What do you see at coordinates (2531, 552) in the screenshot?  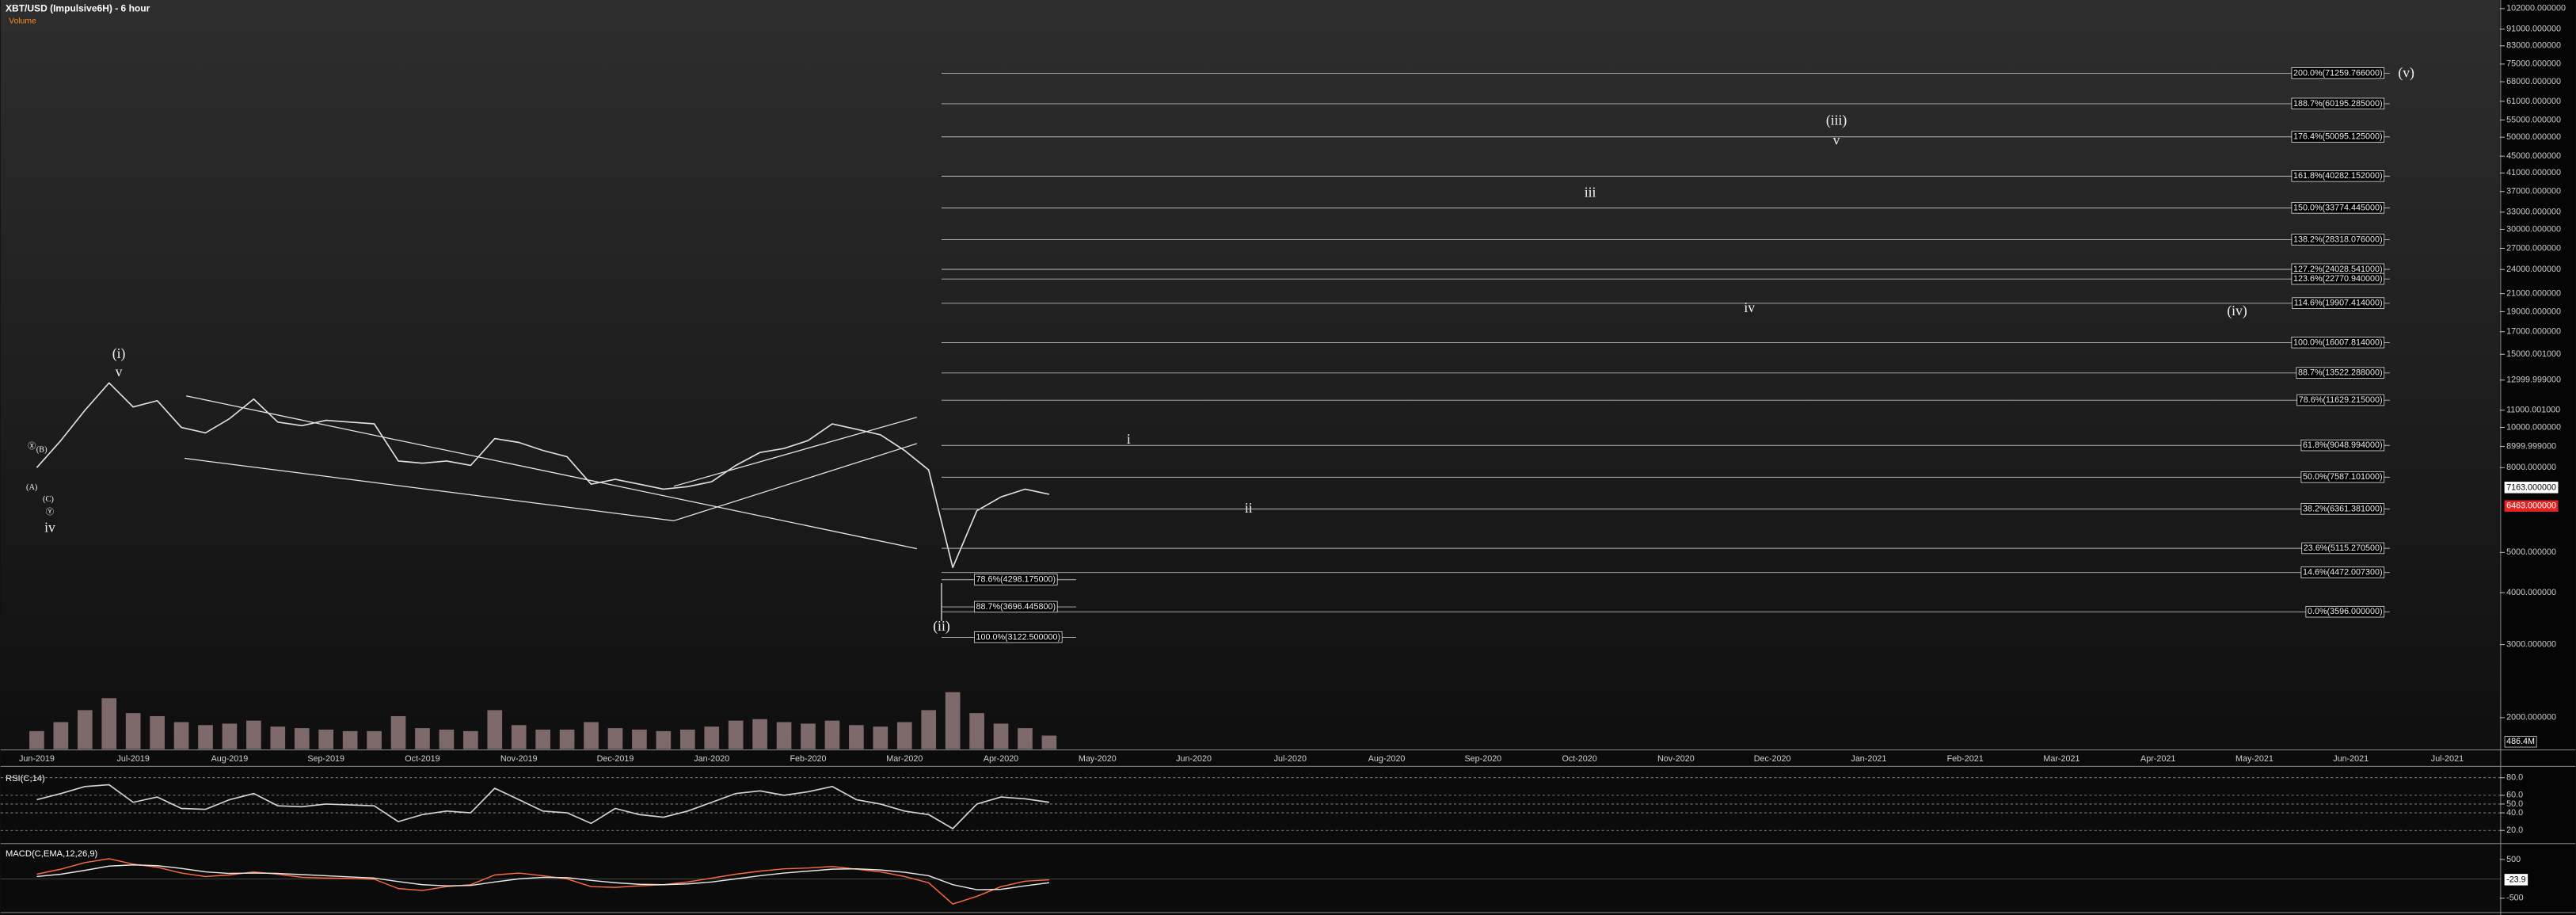 I see `y-tick-label: 5000.000000` at bounding box center [2531, 552].